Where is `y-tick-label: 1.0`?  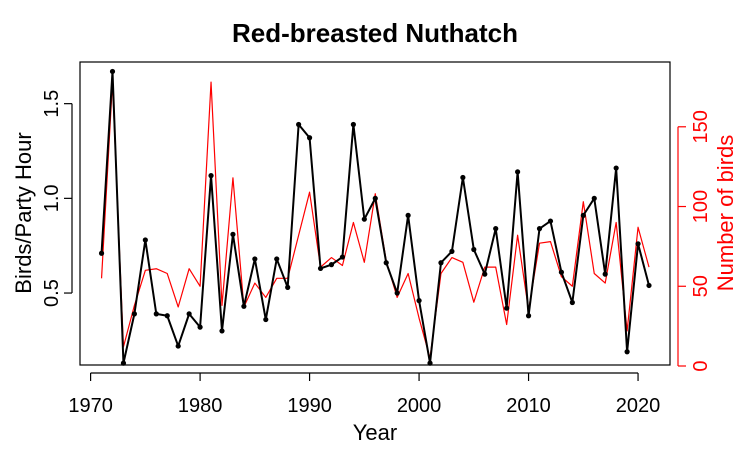 y-tick-label: 1.0 is located at coordinates (52, 198).